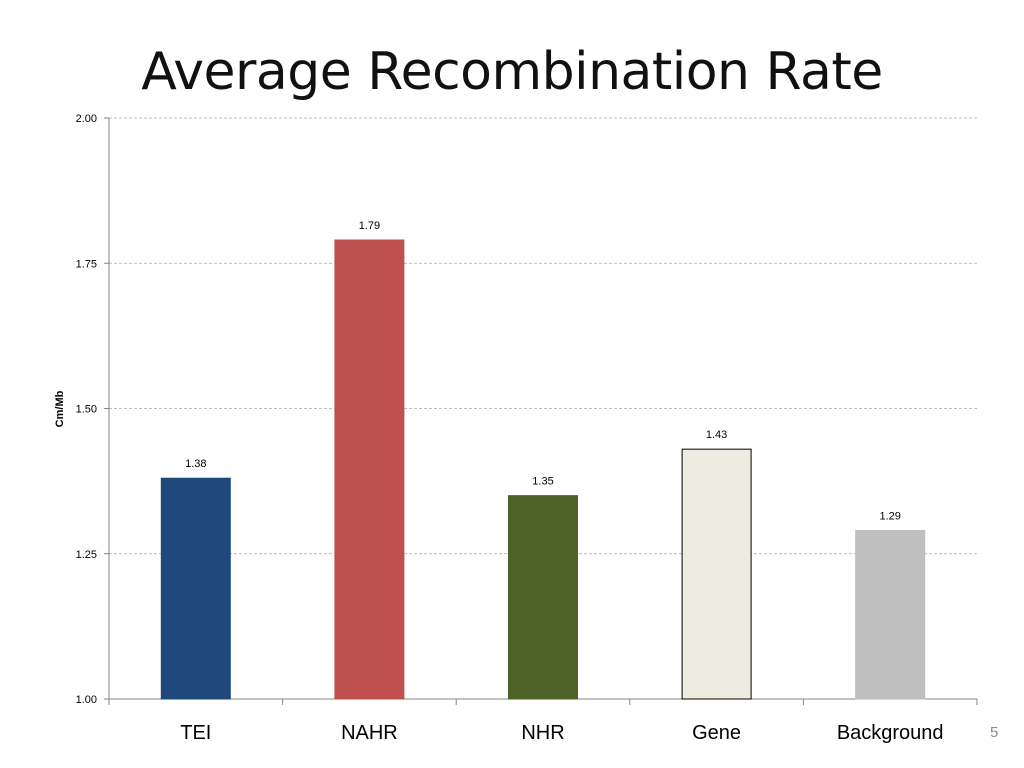  Describe the element at coordinates (86, 700) in the screenshot. I see `y-tick-label: 1.00` at that location.